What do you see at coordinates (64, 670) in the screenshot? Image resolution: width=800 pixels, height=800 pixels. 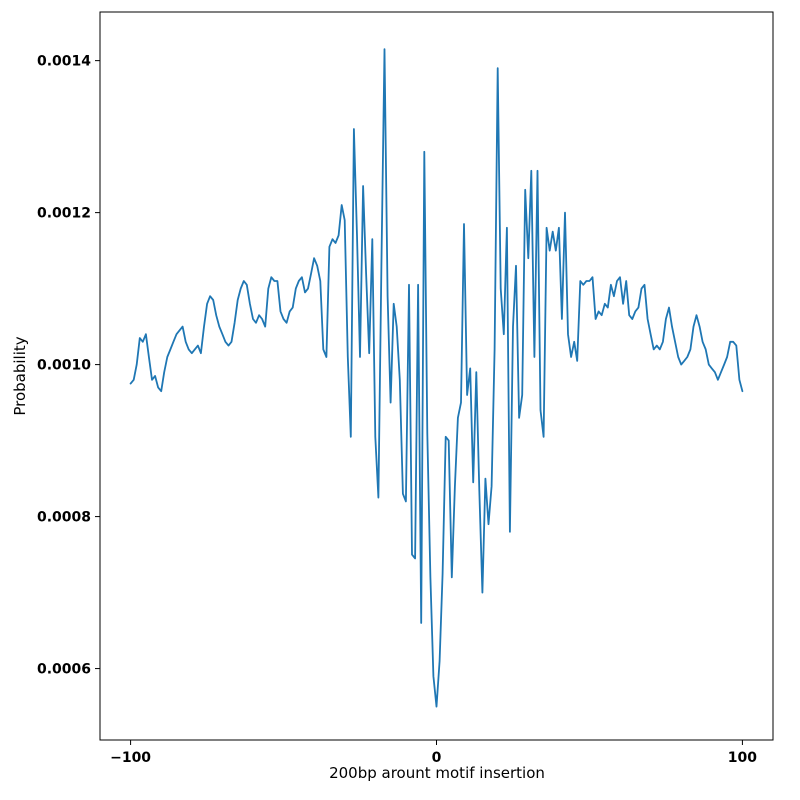 I see `y-tick-label: 0.0006` at bounding box center [64, 670].